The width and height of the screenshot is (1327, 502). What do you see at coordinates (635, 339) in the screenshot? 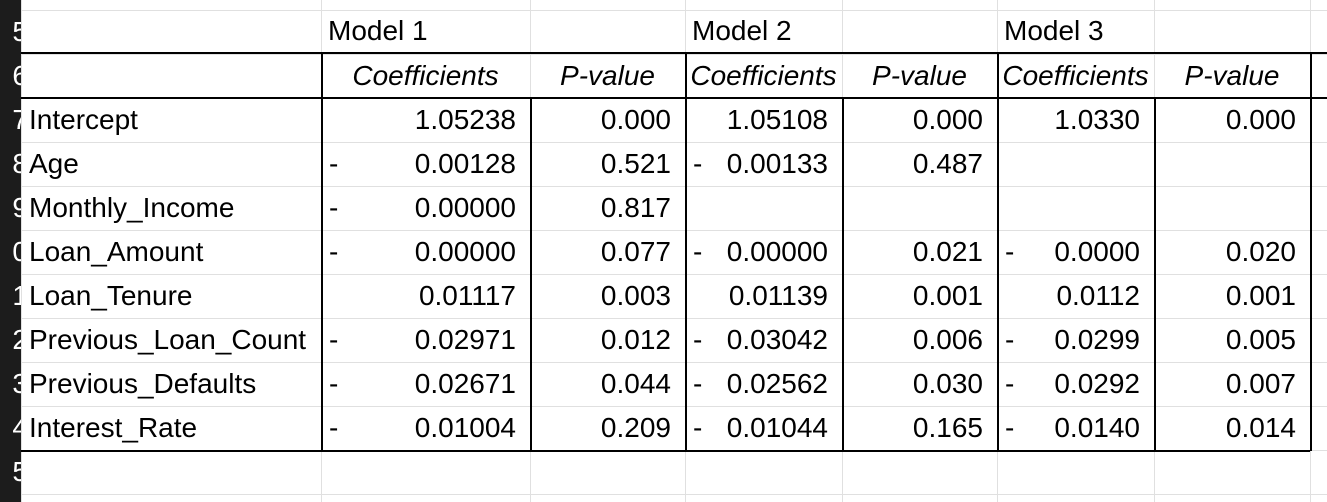
I see `p-value-cell: 0.012` at bounding box center [635, 339].